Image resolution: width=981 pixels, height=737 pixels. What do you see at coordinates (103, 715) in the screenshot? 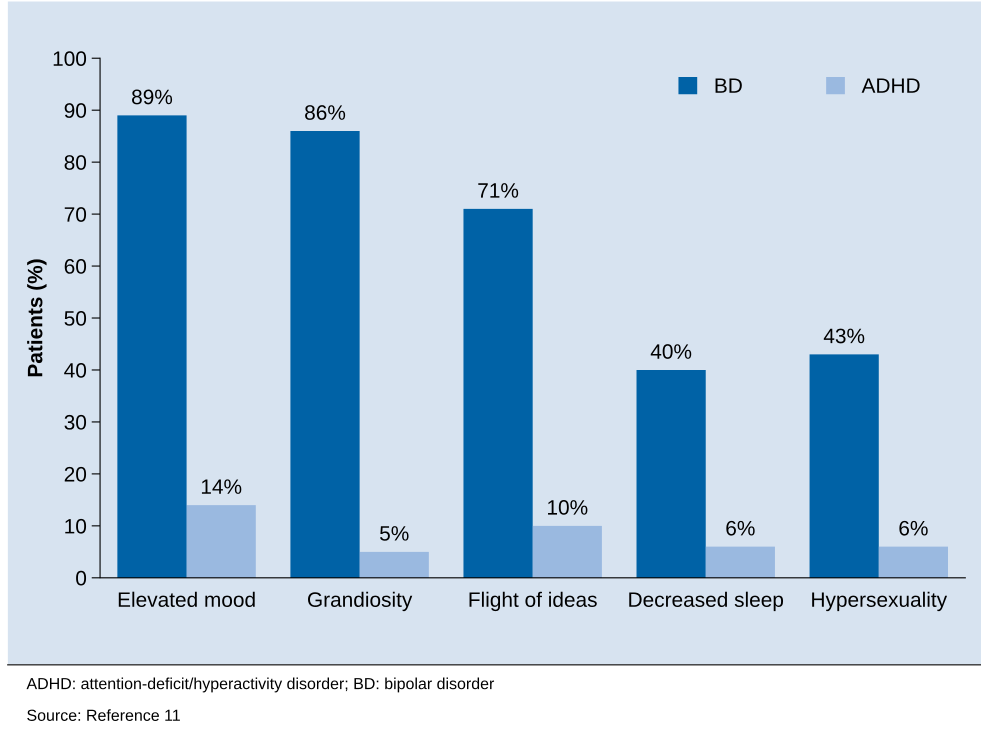
I see `source-note: Source: Reference 11` at bounding box center [103, 715].